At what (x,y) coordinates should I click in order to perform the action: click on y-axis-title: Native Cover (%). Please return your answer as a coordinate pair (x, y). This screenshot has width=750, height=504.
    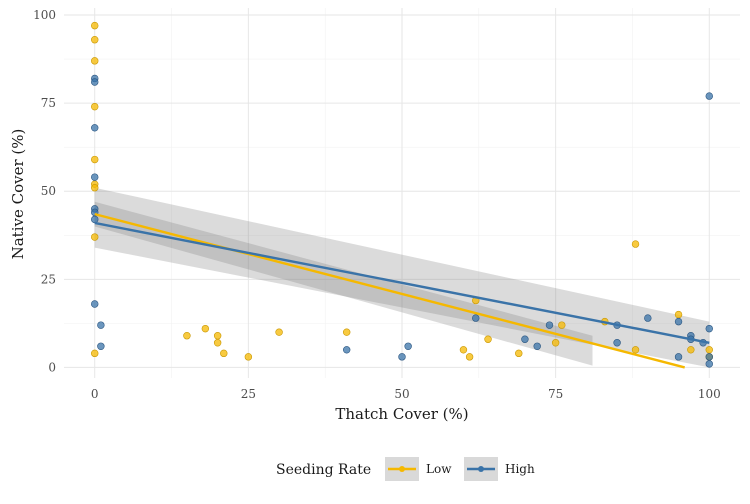
    Looking at the image, I should click on (18, 194).